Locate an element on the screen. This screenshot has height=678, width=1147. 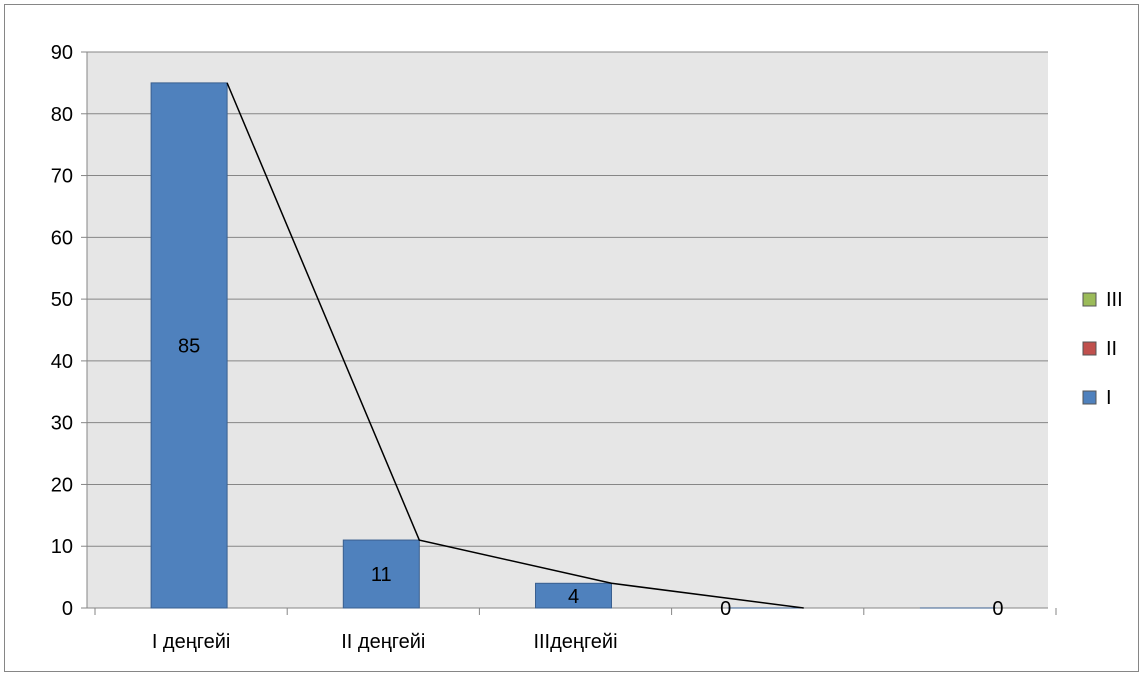
y-tick-label: 60 is located at coordinates (62, 238).